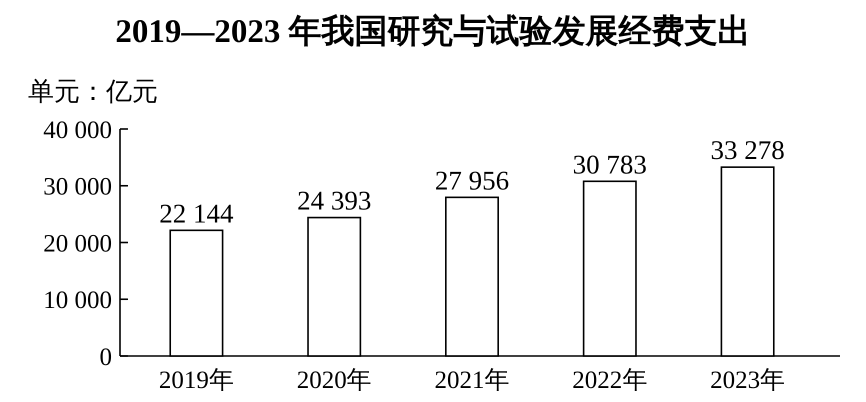 The image size is (866, 402). Describe the element at coordinates (472, 180) in the screenshot. I see `data-label: 27 956` at that location.